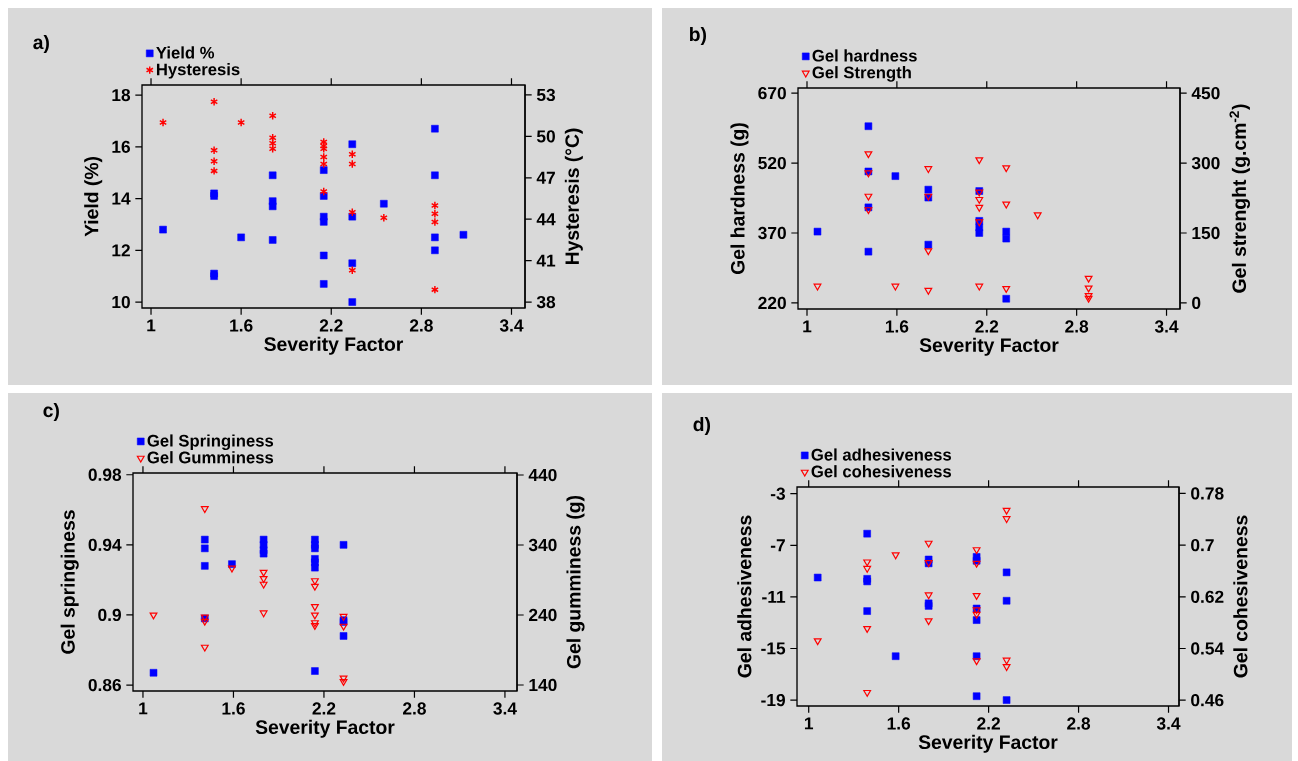 The width and height of the screenshot is (1298, 761). I want to click on chart-title: a), so click(41, 44).